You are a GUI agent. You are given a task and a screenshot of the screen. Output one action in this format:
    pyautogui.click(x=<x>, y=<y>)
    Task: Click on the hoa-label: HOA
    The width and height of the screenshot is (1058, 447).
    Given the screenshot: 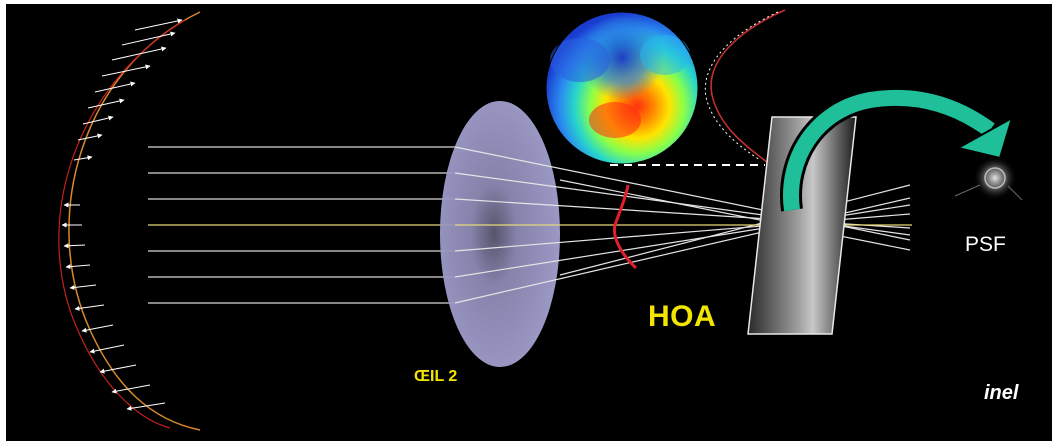 What is the action you would take?
    pyautogui.click(x=682, y=316)
    